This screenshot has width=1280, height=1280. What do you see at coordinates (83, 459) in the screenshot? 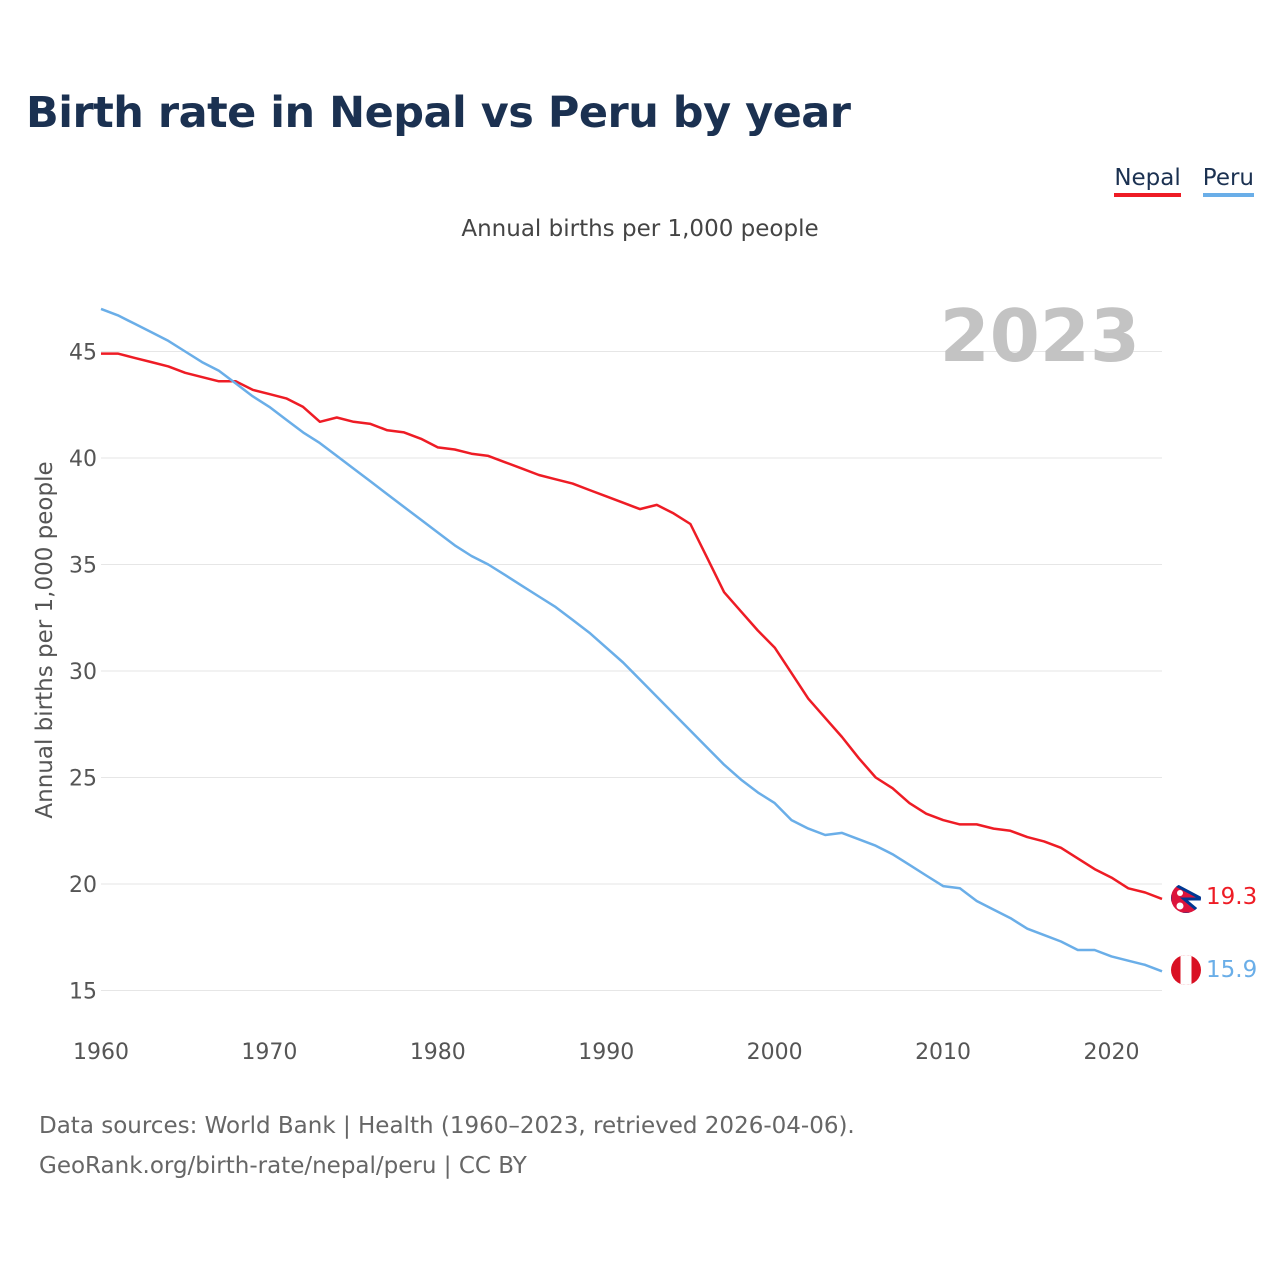
I see `y-tick-40: 40` at bounding box center [83, 459].